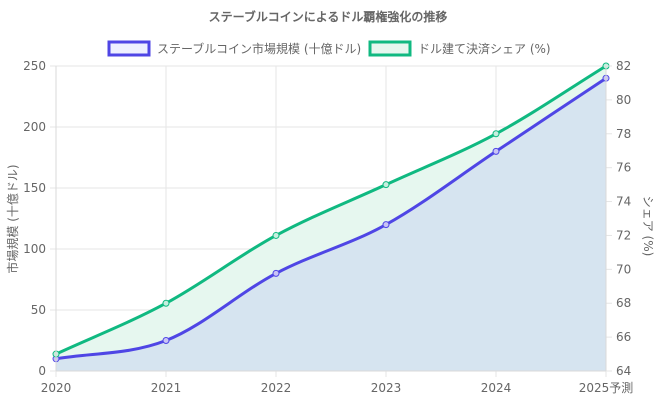 This screenshot has width=656, height=400. Describe the element at coordinates (623, 337) in the screenshot. I see `y-right-tick-label: 66` at that location.